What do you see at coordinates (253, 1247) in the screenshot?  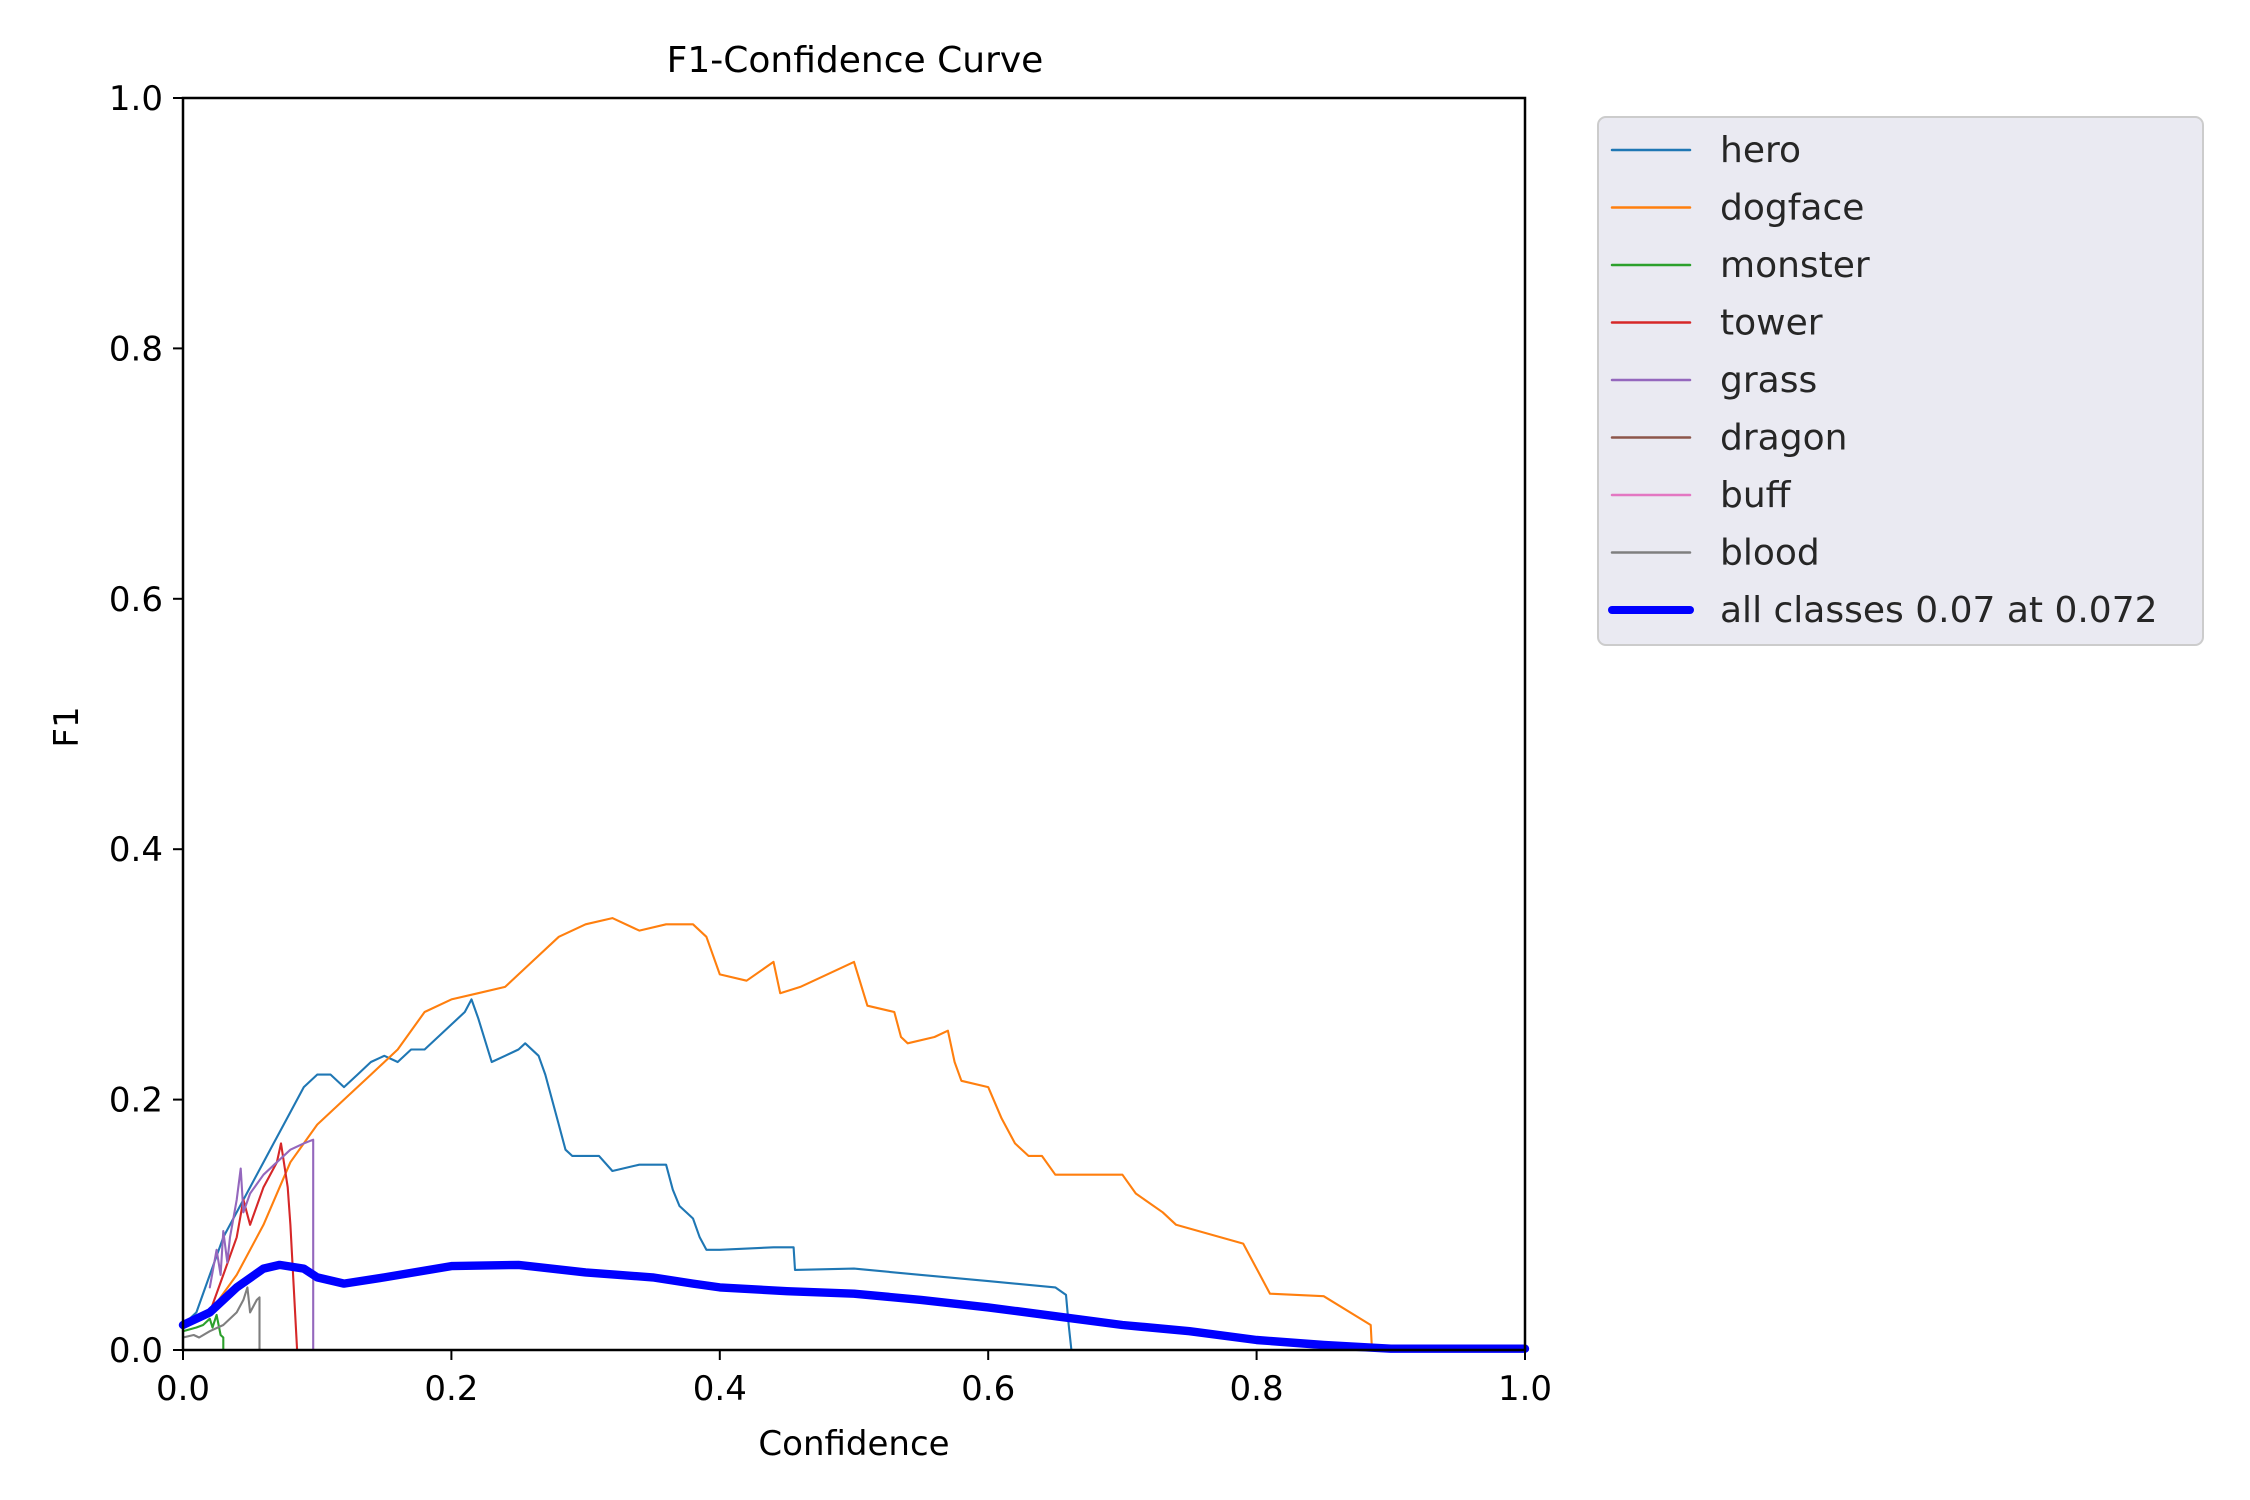 I see `series-line-tower` at bounding box center [253, 1247].